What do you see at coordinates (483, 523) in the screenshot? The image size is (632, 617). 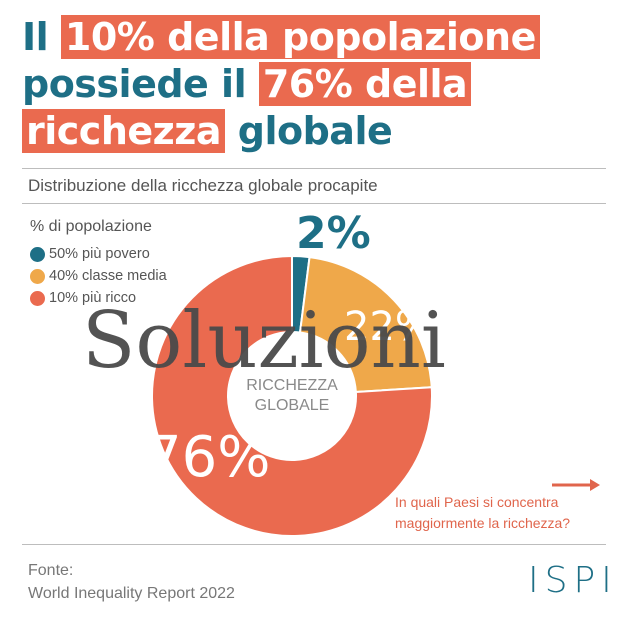 I see `cta-line-2: maggiormente la ricchezza?` at bounding box center [483, 523].